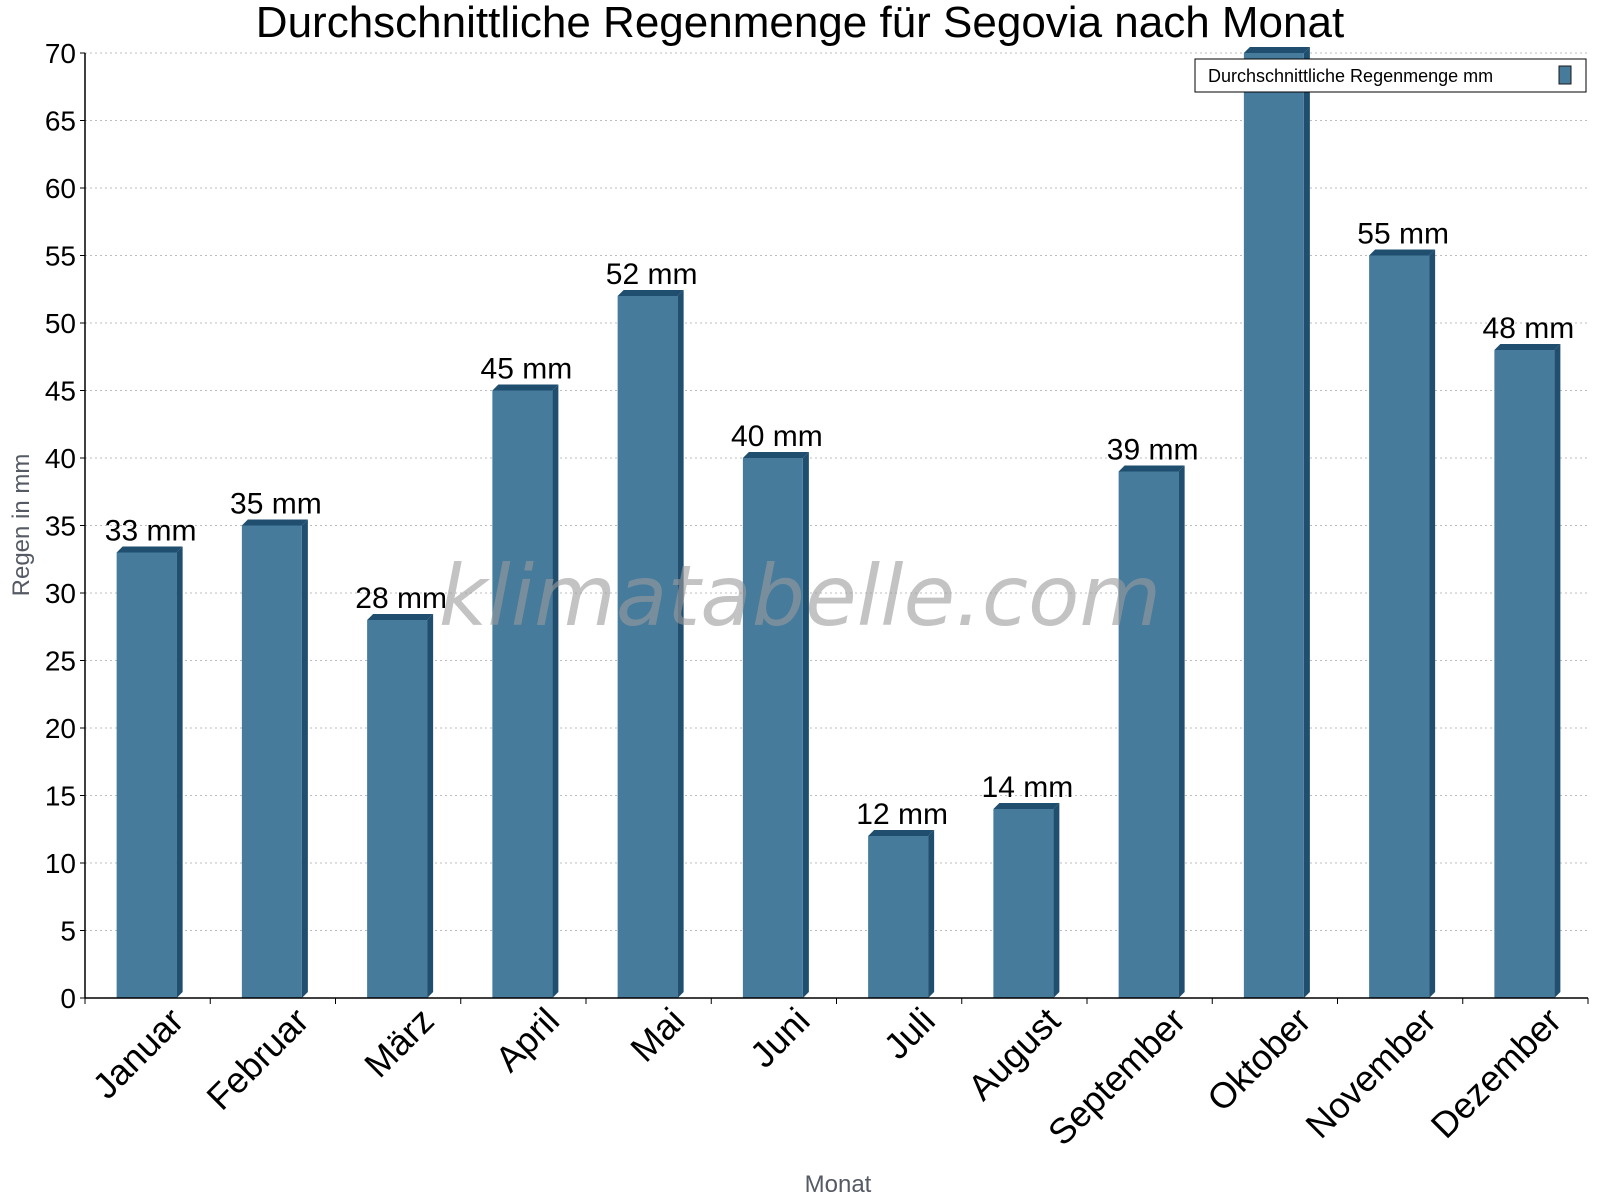 This screenshot has height=1200, width=1600. What do you see at coordinates (657, 1035) in the screenshot?
I see `x-tick-label: Mai` at bounding box center [657, 1035].